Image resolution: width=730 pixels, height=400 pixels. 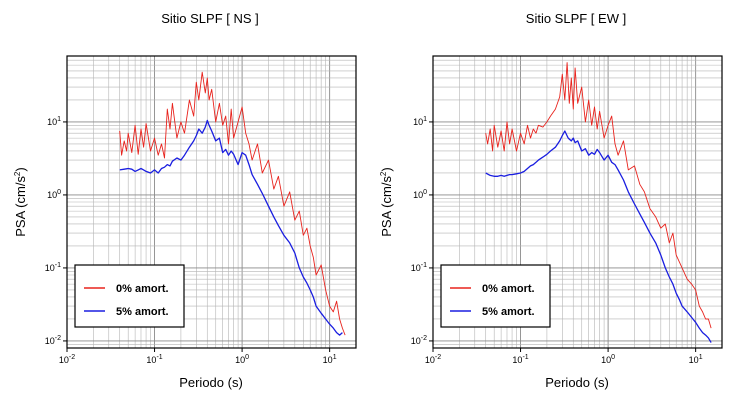 What do you see at coordinates (576, 18) in the screenshot?
I see `chart-title: Sitio SLPF [ EW ]` at bounding box center [576, 18].